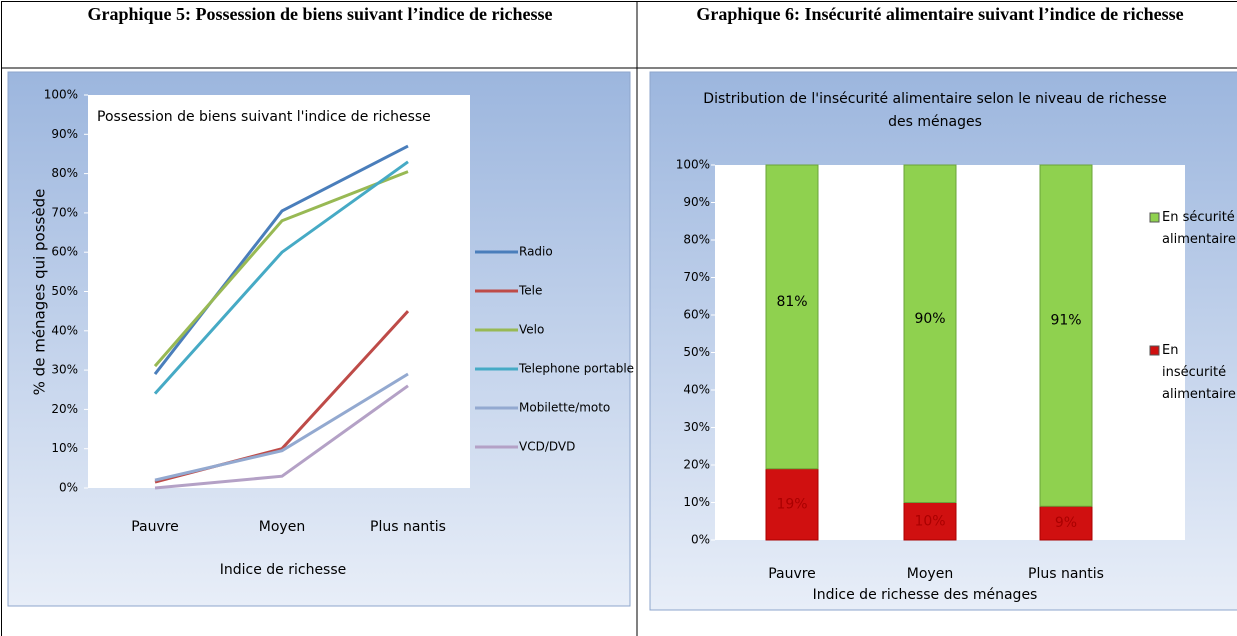 This screenshot has width=1237, height=636. I want to click on data-label: 9%, so click(1066, 523).